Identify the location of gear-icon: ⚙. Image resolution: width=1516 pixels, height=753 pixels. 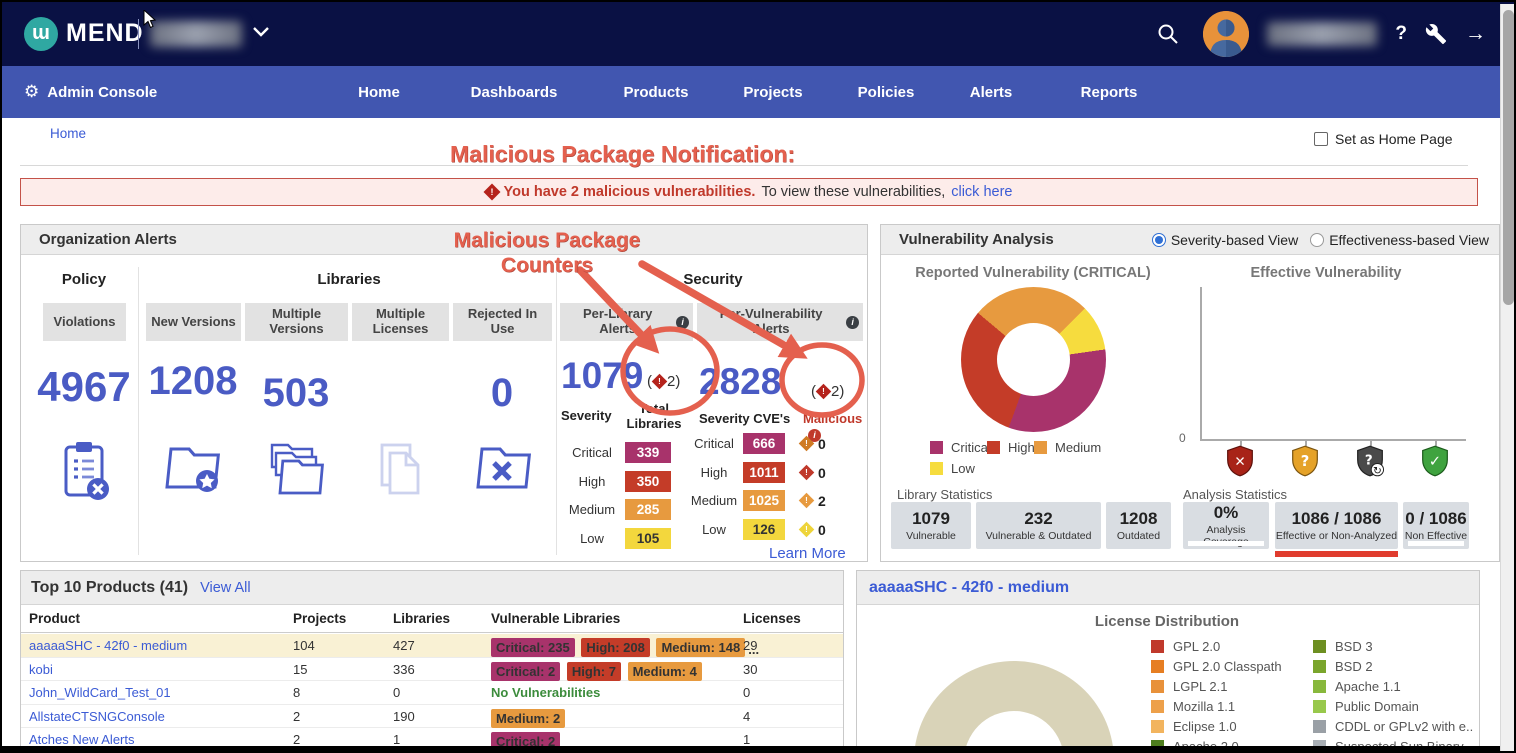
(32, 91).